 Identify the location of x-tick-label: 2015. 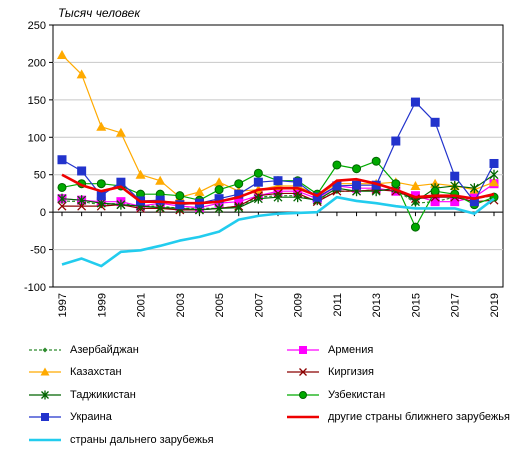
(416, 305).